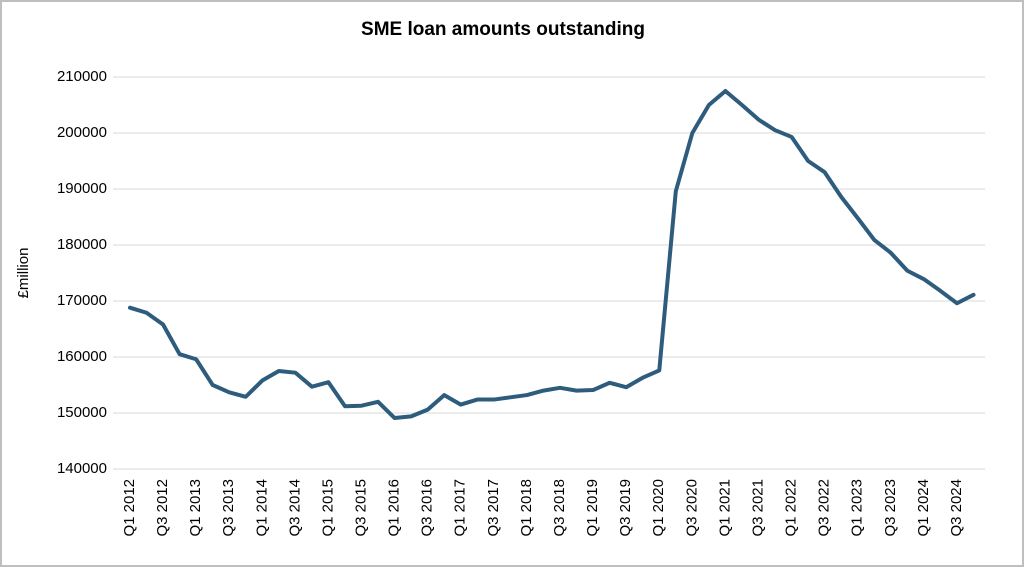 The width and height of the screenshot is (1024, 567). Describe the element at coordinates (261, 508) in the screenshot. I see `x-tick-label: Q1 2014` at that location.